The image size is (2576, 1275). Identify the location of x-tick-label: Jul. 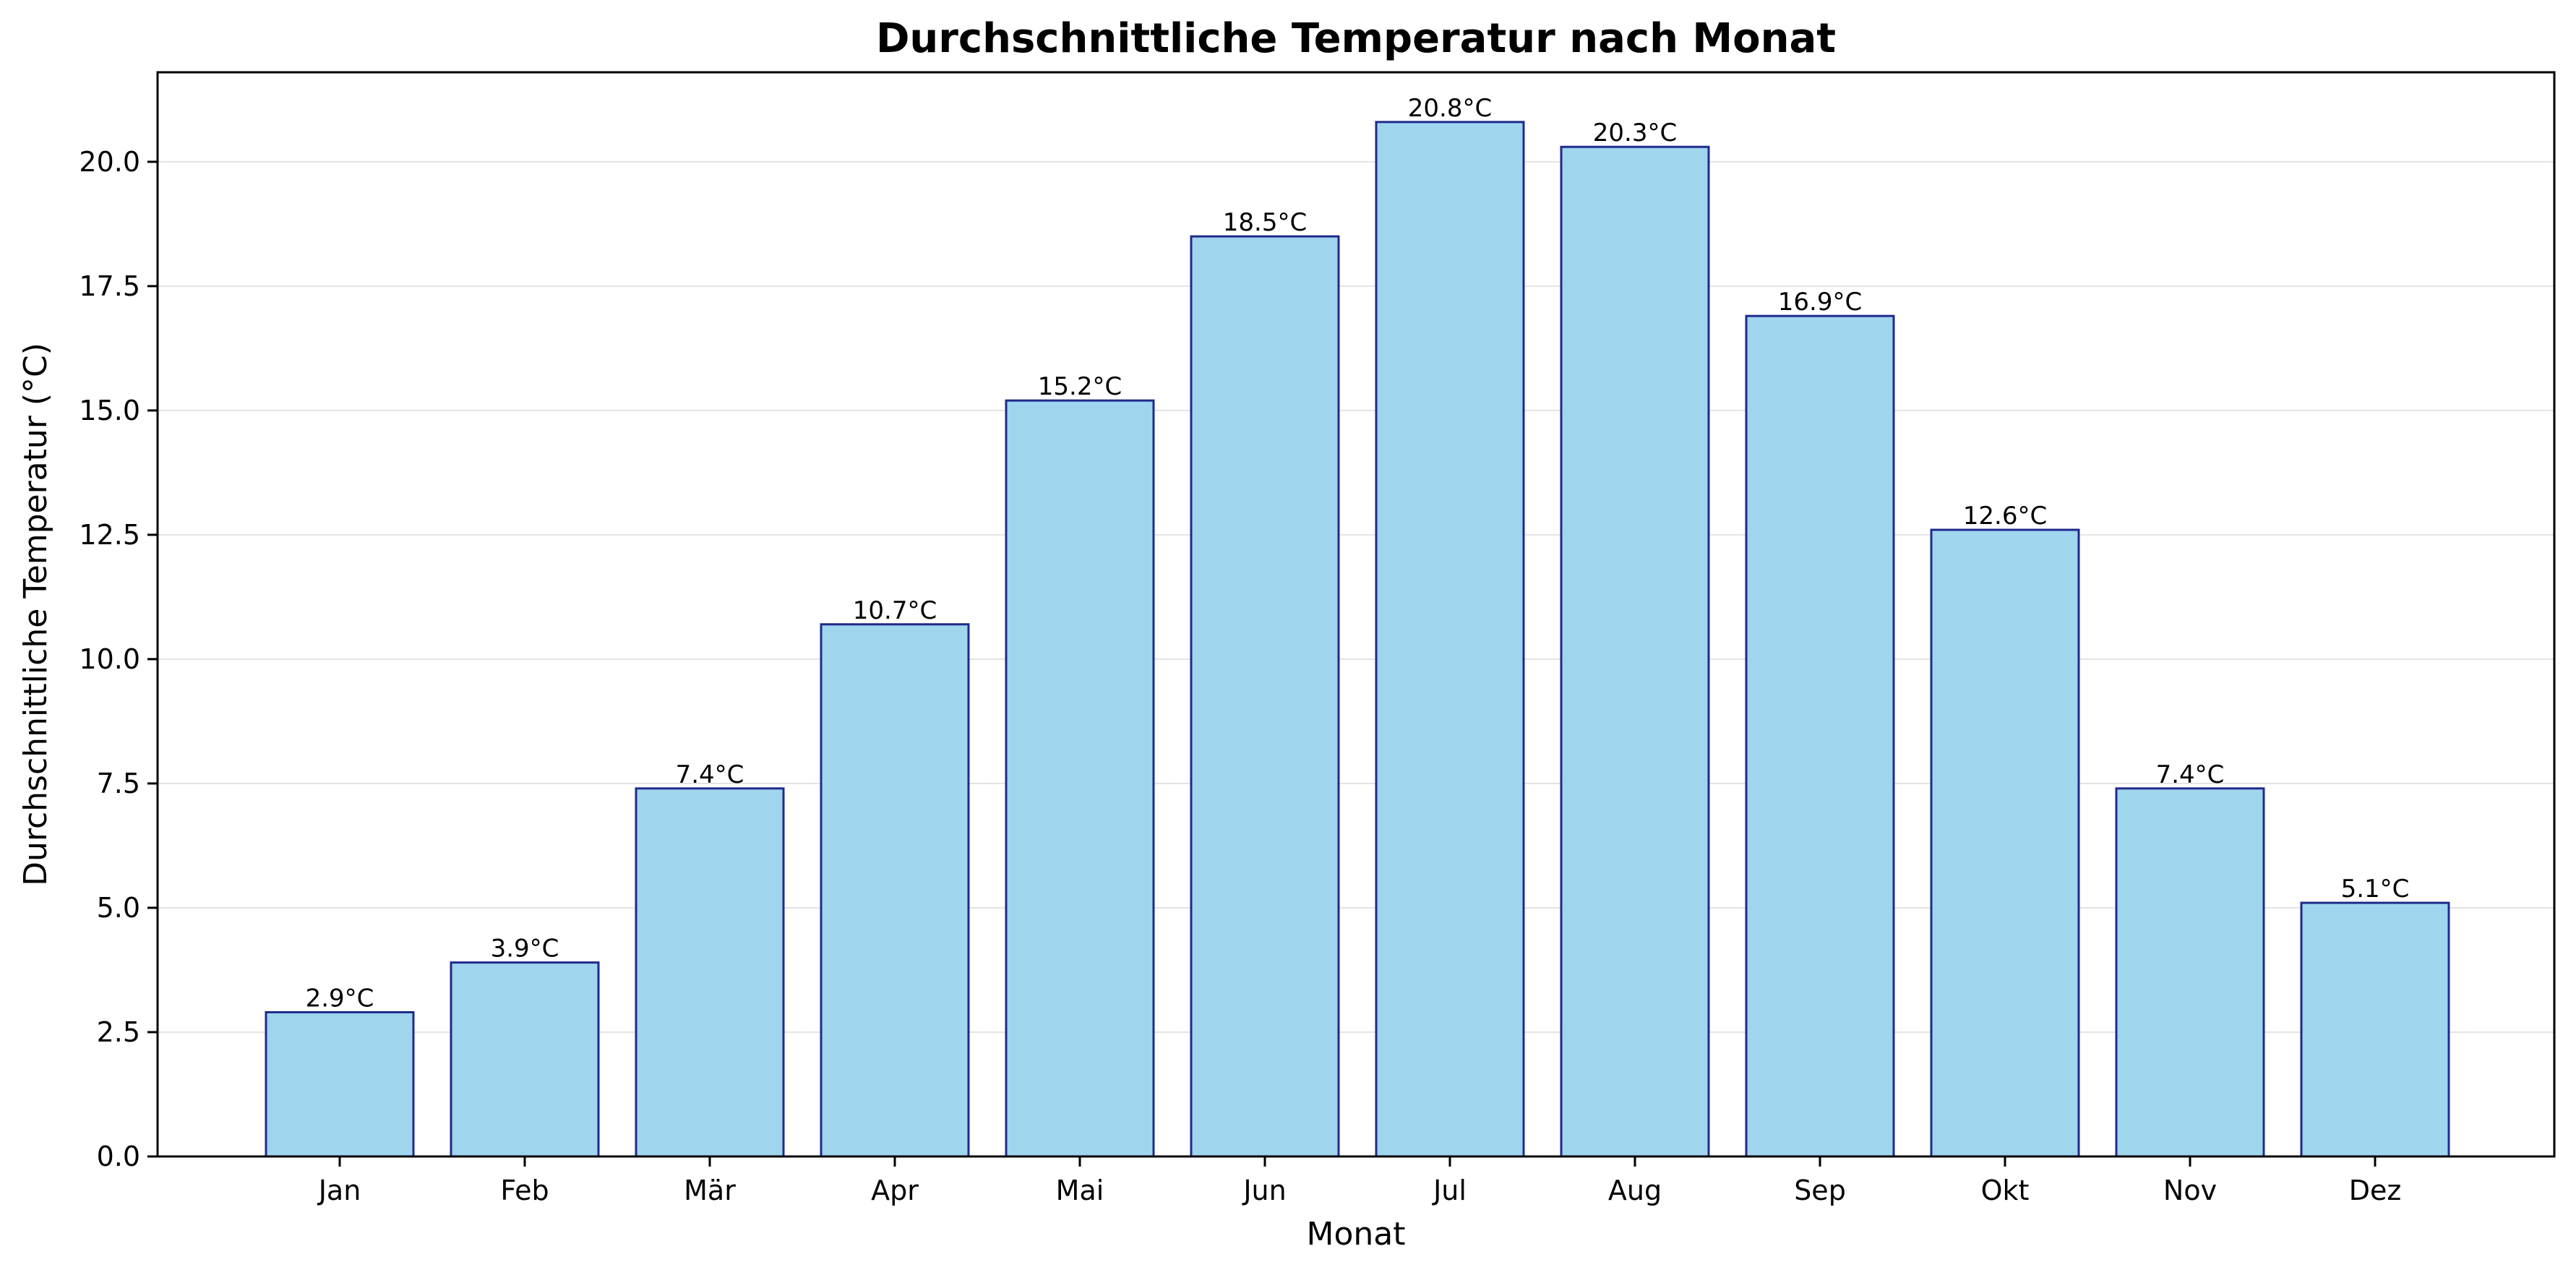
(1450, 1190).